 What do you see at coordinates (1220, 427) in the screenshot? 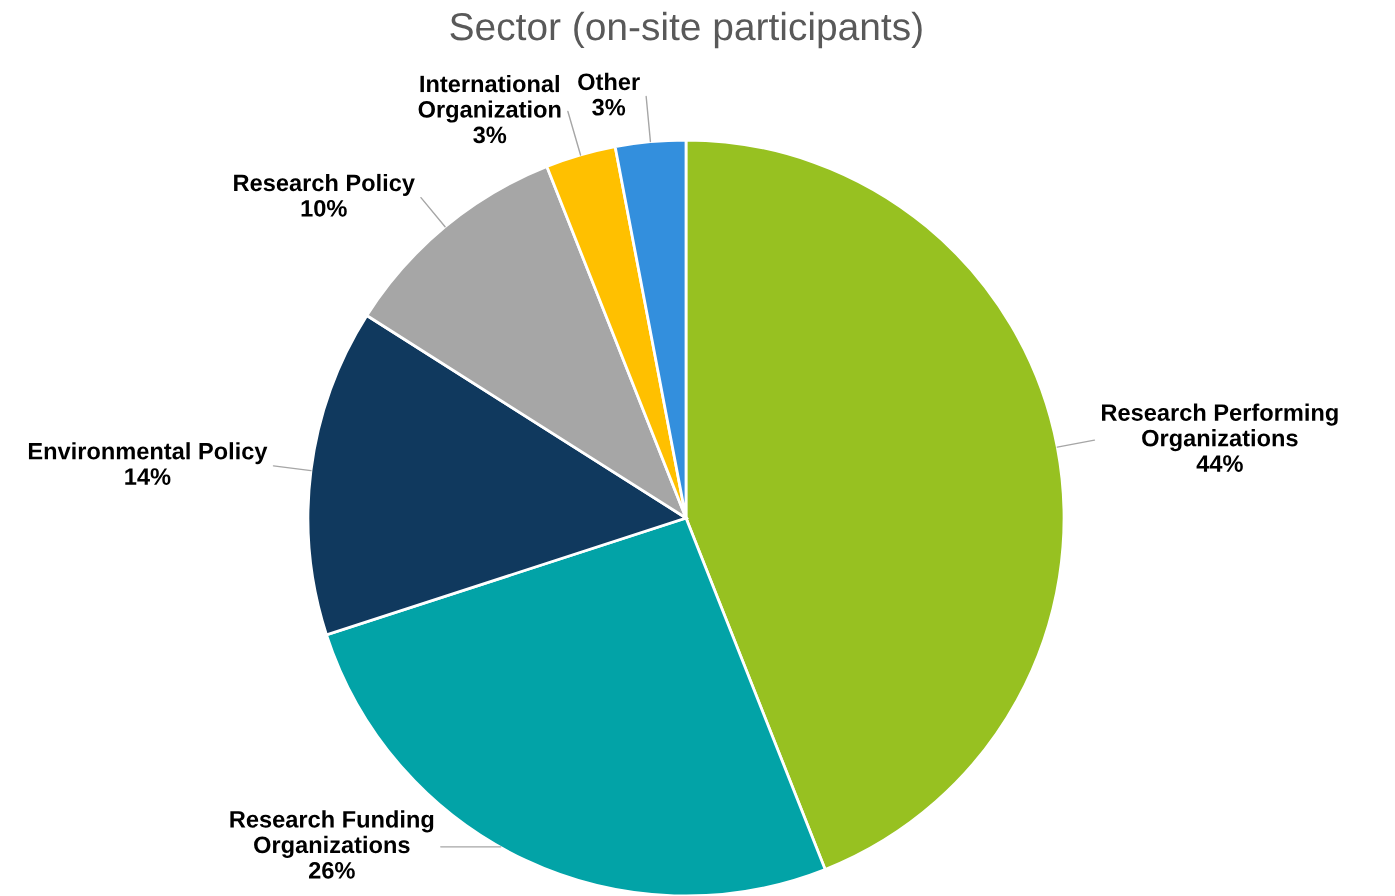
I see `slice-label: Research Performing Organizations` at bounding box center [1220, 427].